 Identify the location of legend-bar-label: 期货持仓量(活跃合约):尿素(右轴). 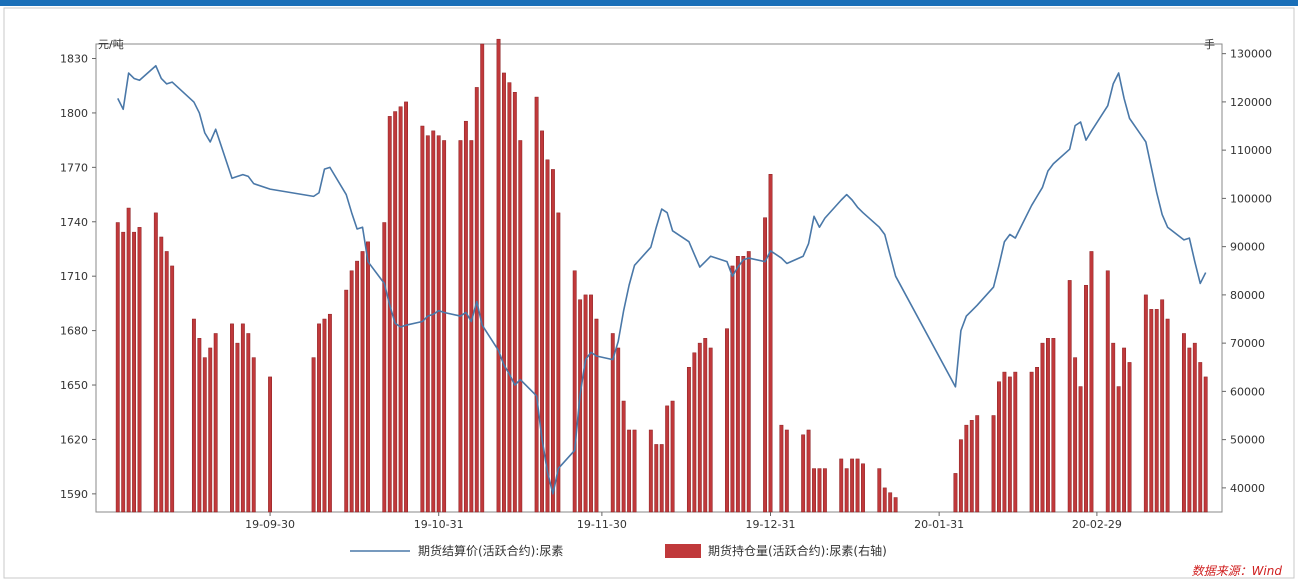
(797, 550).